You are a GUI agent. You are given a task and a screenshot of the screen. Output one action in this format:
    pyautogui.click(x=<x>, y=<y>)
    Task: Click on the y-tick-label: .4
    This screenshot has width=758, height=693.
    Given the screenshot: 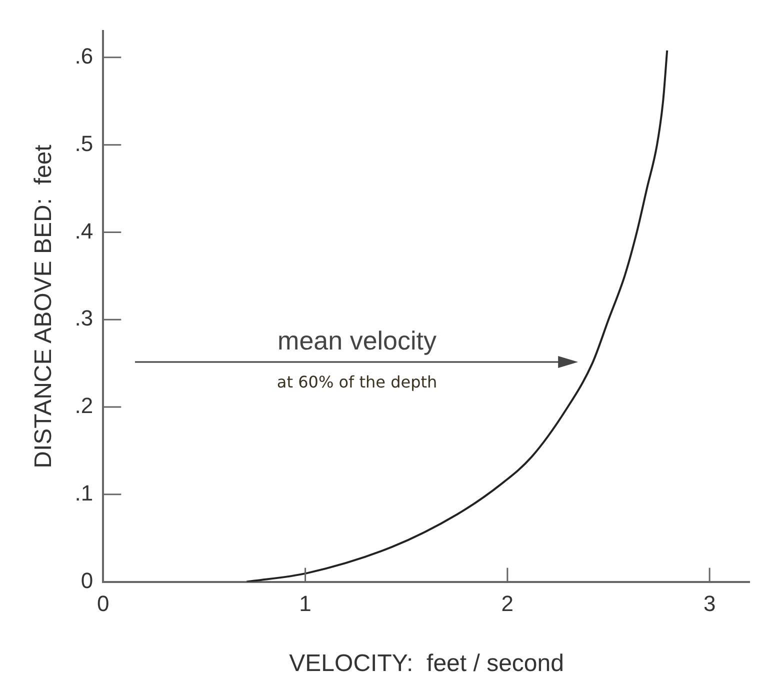 What is the action you would take?
    pyautogui.click(x=84, y=231)
    